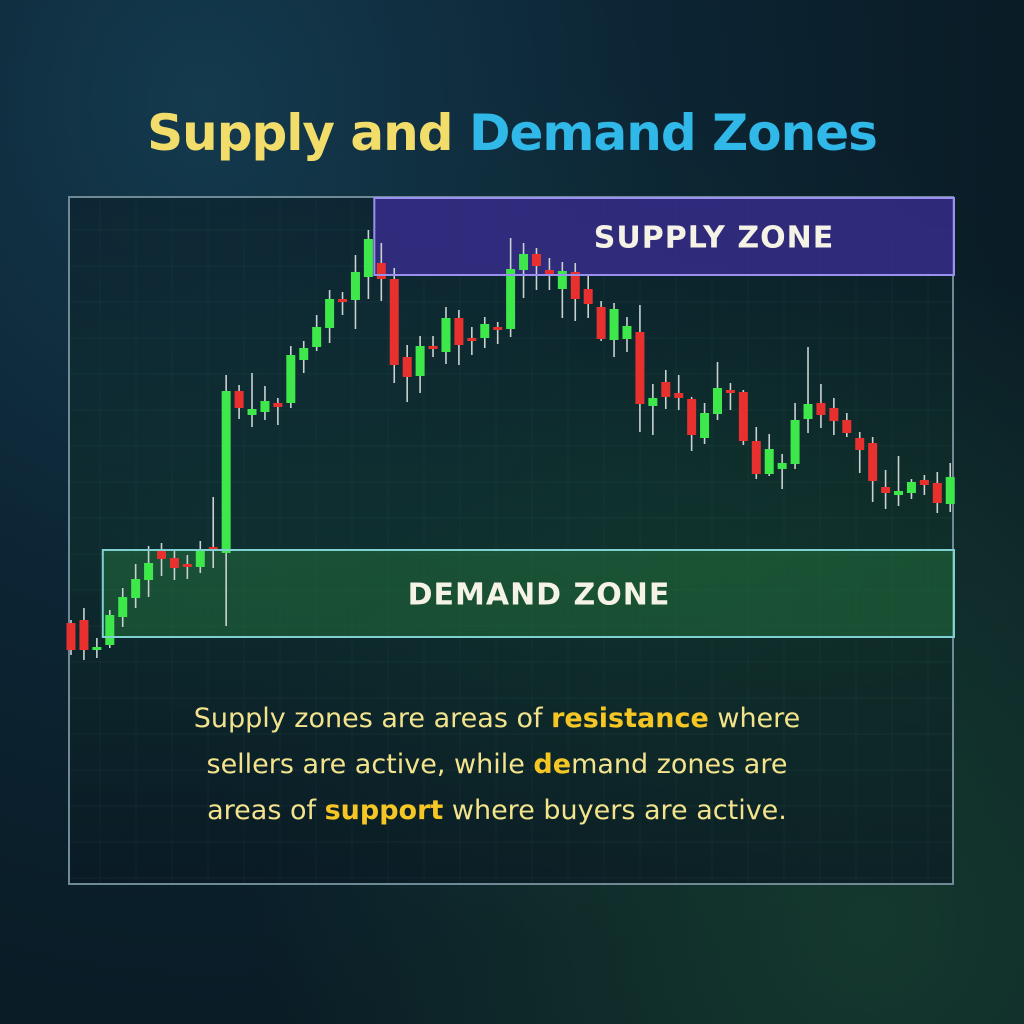 This screenshot has width=1024, height=1024. What do you see at coordinates (679, 764) in the screenshot?
I see `text: mand zones are` at bounding box center [679, 764].